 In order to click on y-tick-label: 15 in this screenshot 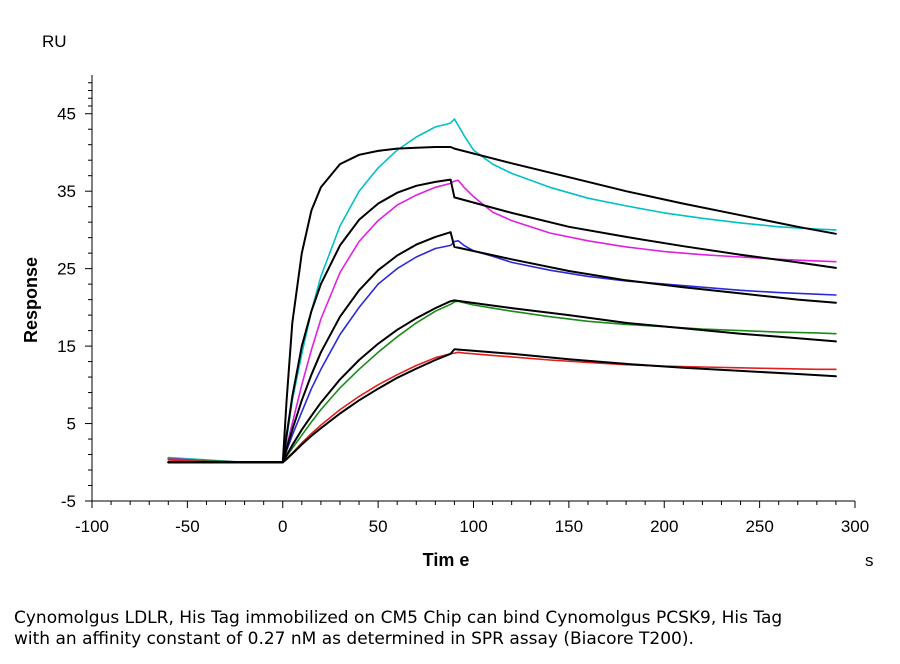, I will do `click(66, 346)`.